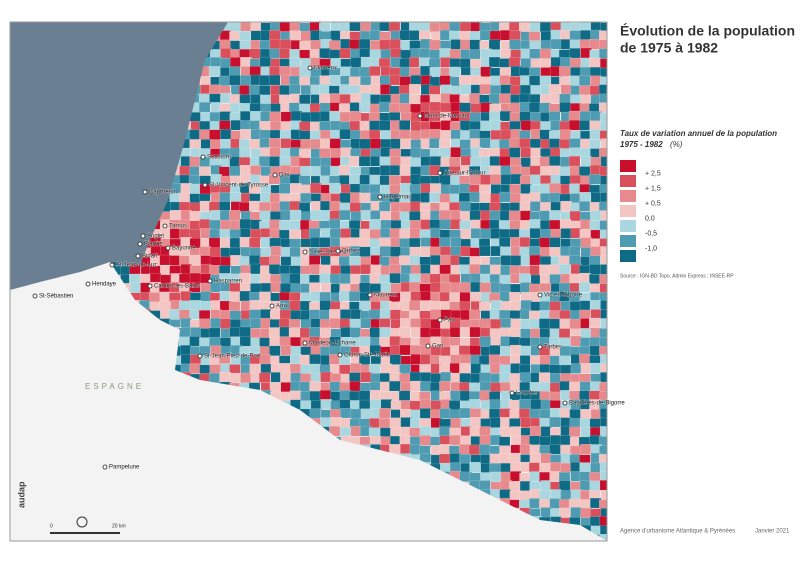 The height and width of the screenshot is (571, 800). What do you see at coordinates (465, 174) in the screenshot?
I see `place-label: Aire-sur-l'Adour` at bounding box center [465, 174].